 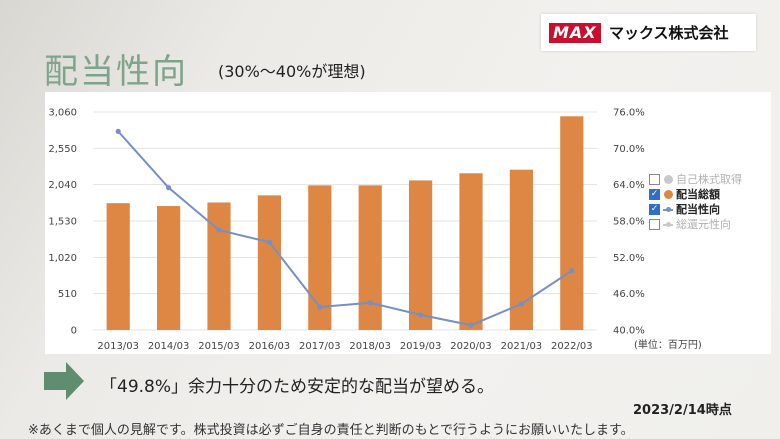 I want to click on x-tick-label: 2016/03, so click(x=270, y=346).